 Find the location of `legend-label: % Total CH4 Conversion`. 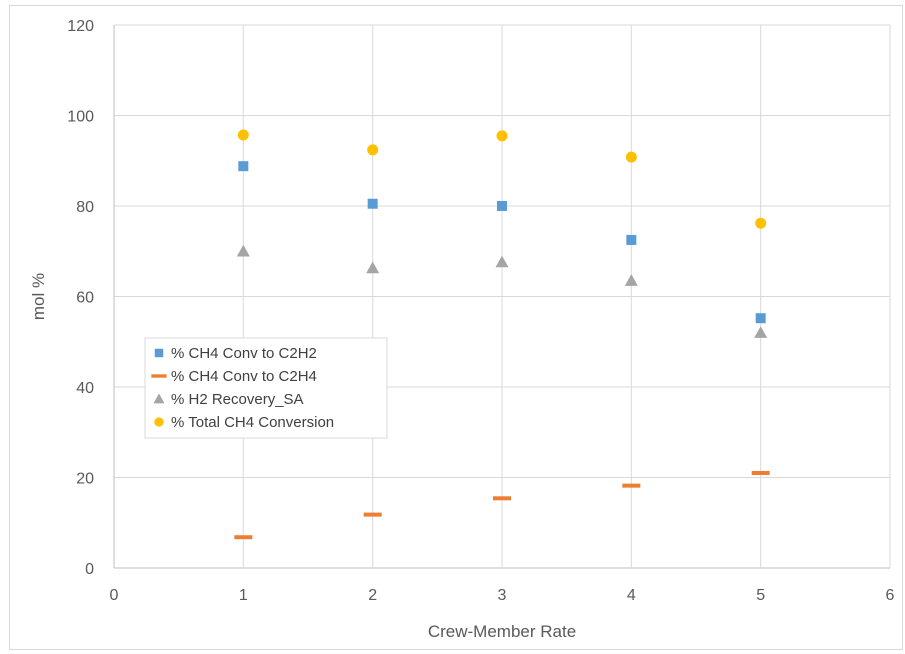

legend-label: % Total CH4 Conversion is located at coordinates (252, 422).